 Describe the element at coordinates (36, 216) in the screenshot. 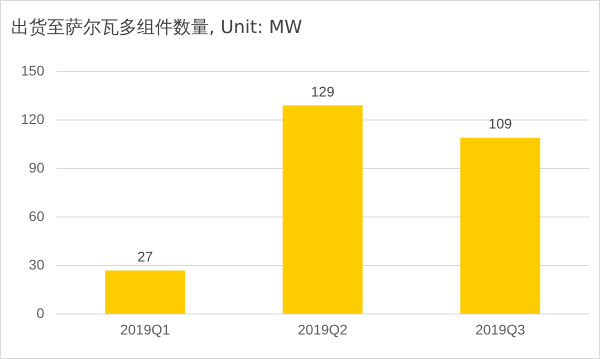

I see `y-tick-label: 60` at that location.